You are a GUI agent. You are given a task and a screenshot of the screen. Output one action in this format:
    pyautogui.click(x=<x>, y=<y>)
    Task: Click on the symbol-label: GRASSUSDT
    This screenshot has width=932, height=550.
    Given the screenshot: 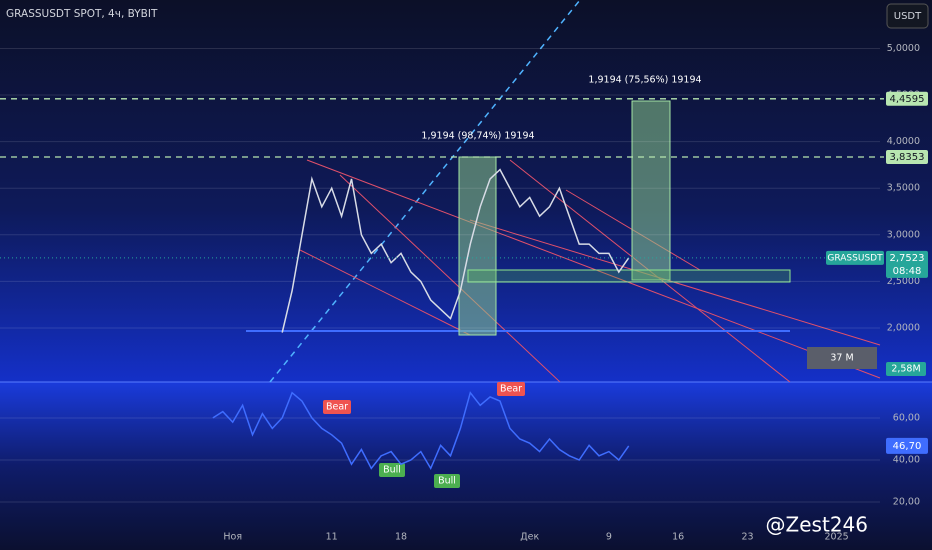 What is the action you would take?
    pyautogui.click(x=855, y=258)
    